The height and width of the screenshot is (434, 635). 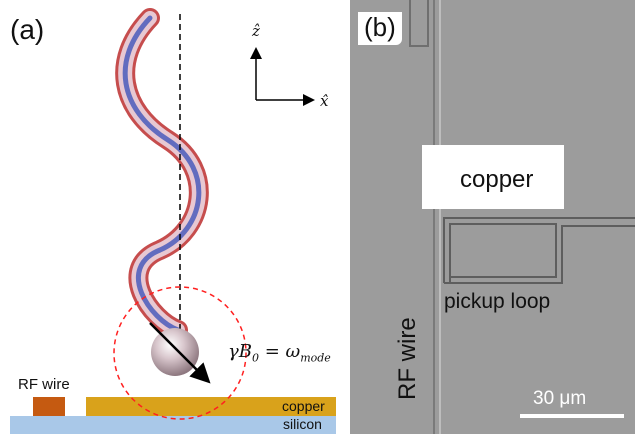 I want to click on resonance-equation: γB0 = ωmode, so click(x=279, y=353).